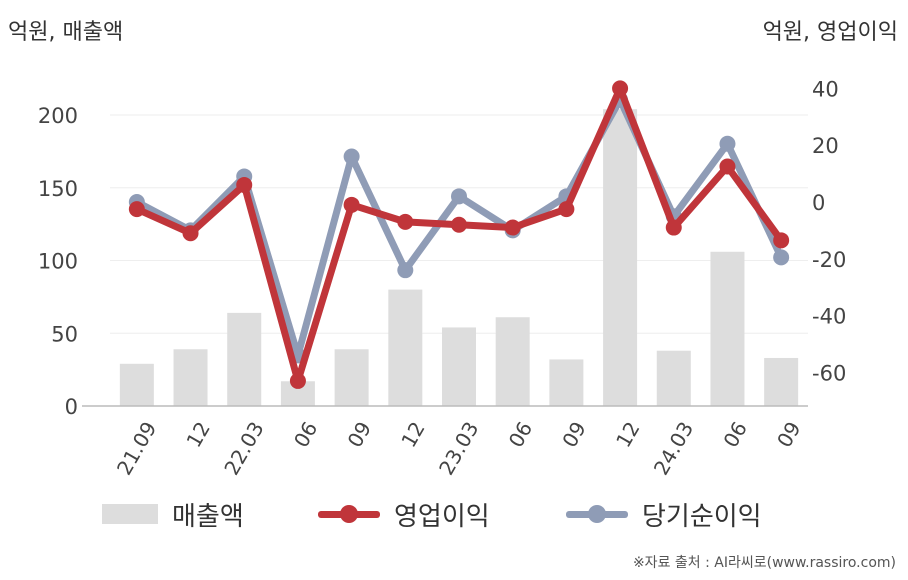 The width and height of the screenshot is (908, 580). I want to click on right-axis-unit: 억원, 영업이익, so click(830, 32).